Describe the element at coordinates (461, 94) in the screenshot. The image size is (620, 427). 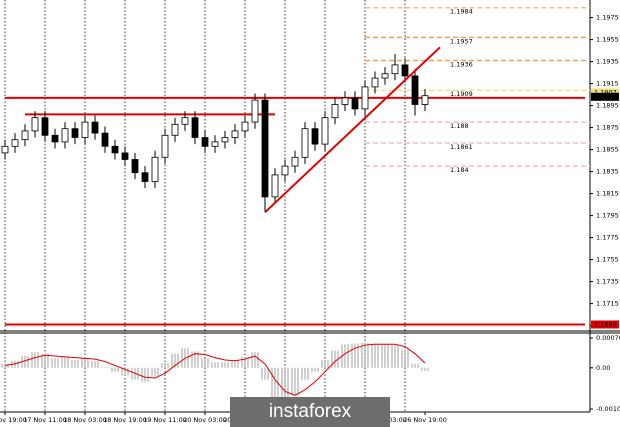
I see `fib-label: 1.1909` at that location.